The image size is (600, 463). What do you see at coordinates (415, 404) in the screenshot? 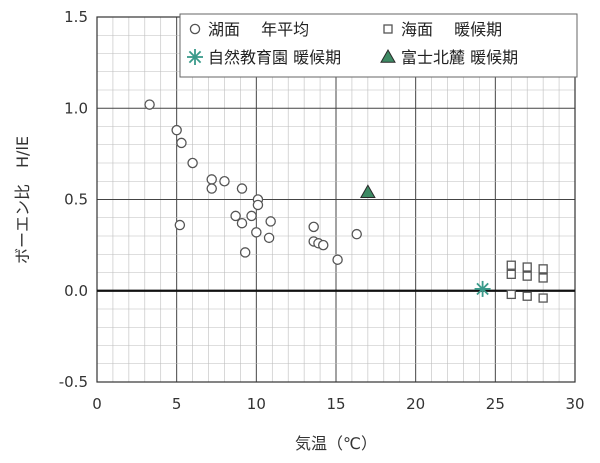
I see `x-tick-label: 20` at bounding box center [415, 404].